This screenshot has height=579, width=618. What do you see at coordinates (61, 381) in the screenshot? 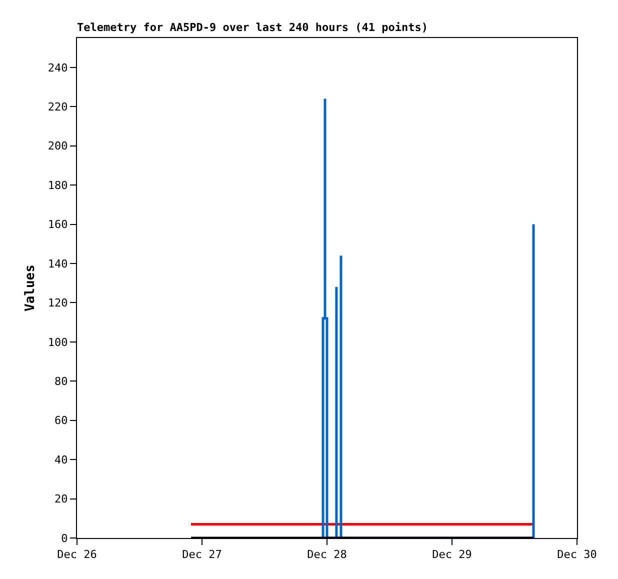
I see `y-tick-label: 80` at bounding box center [61, 381].